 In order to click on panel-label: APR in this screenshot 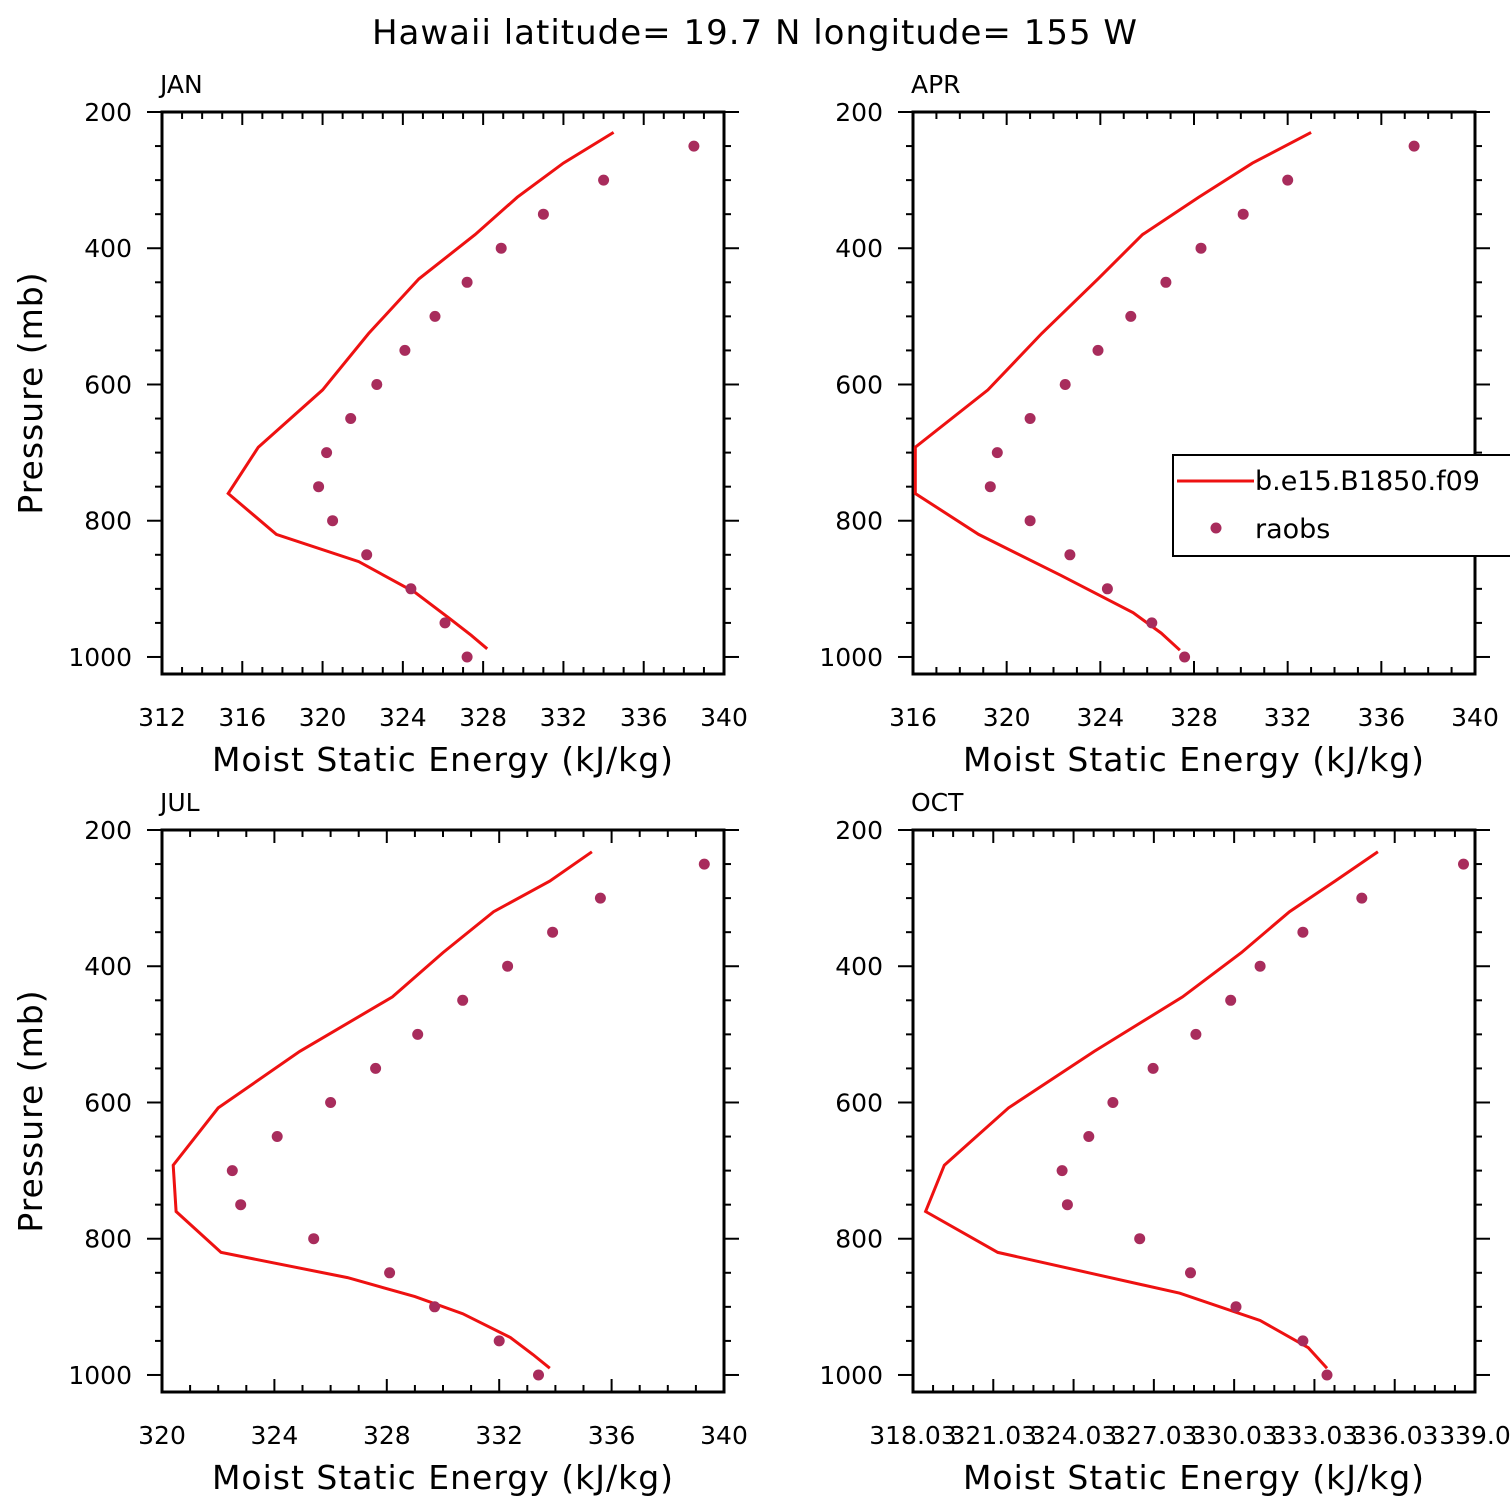, I will do `click(936, 84)`.